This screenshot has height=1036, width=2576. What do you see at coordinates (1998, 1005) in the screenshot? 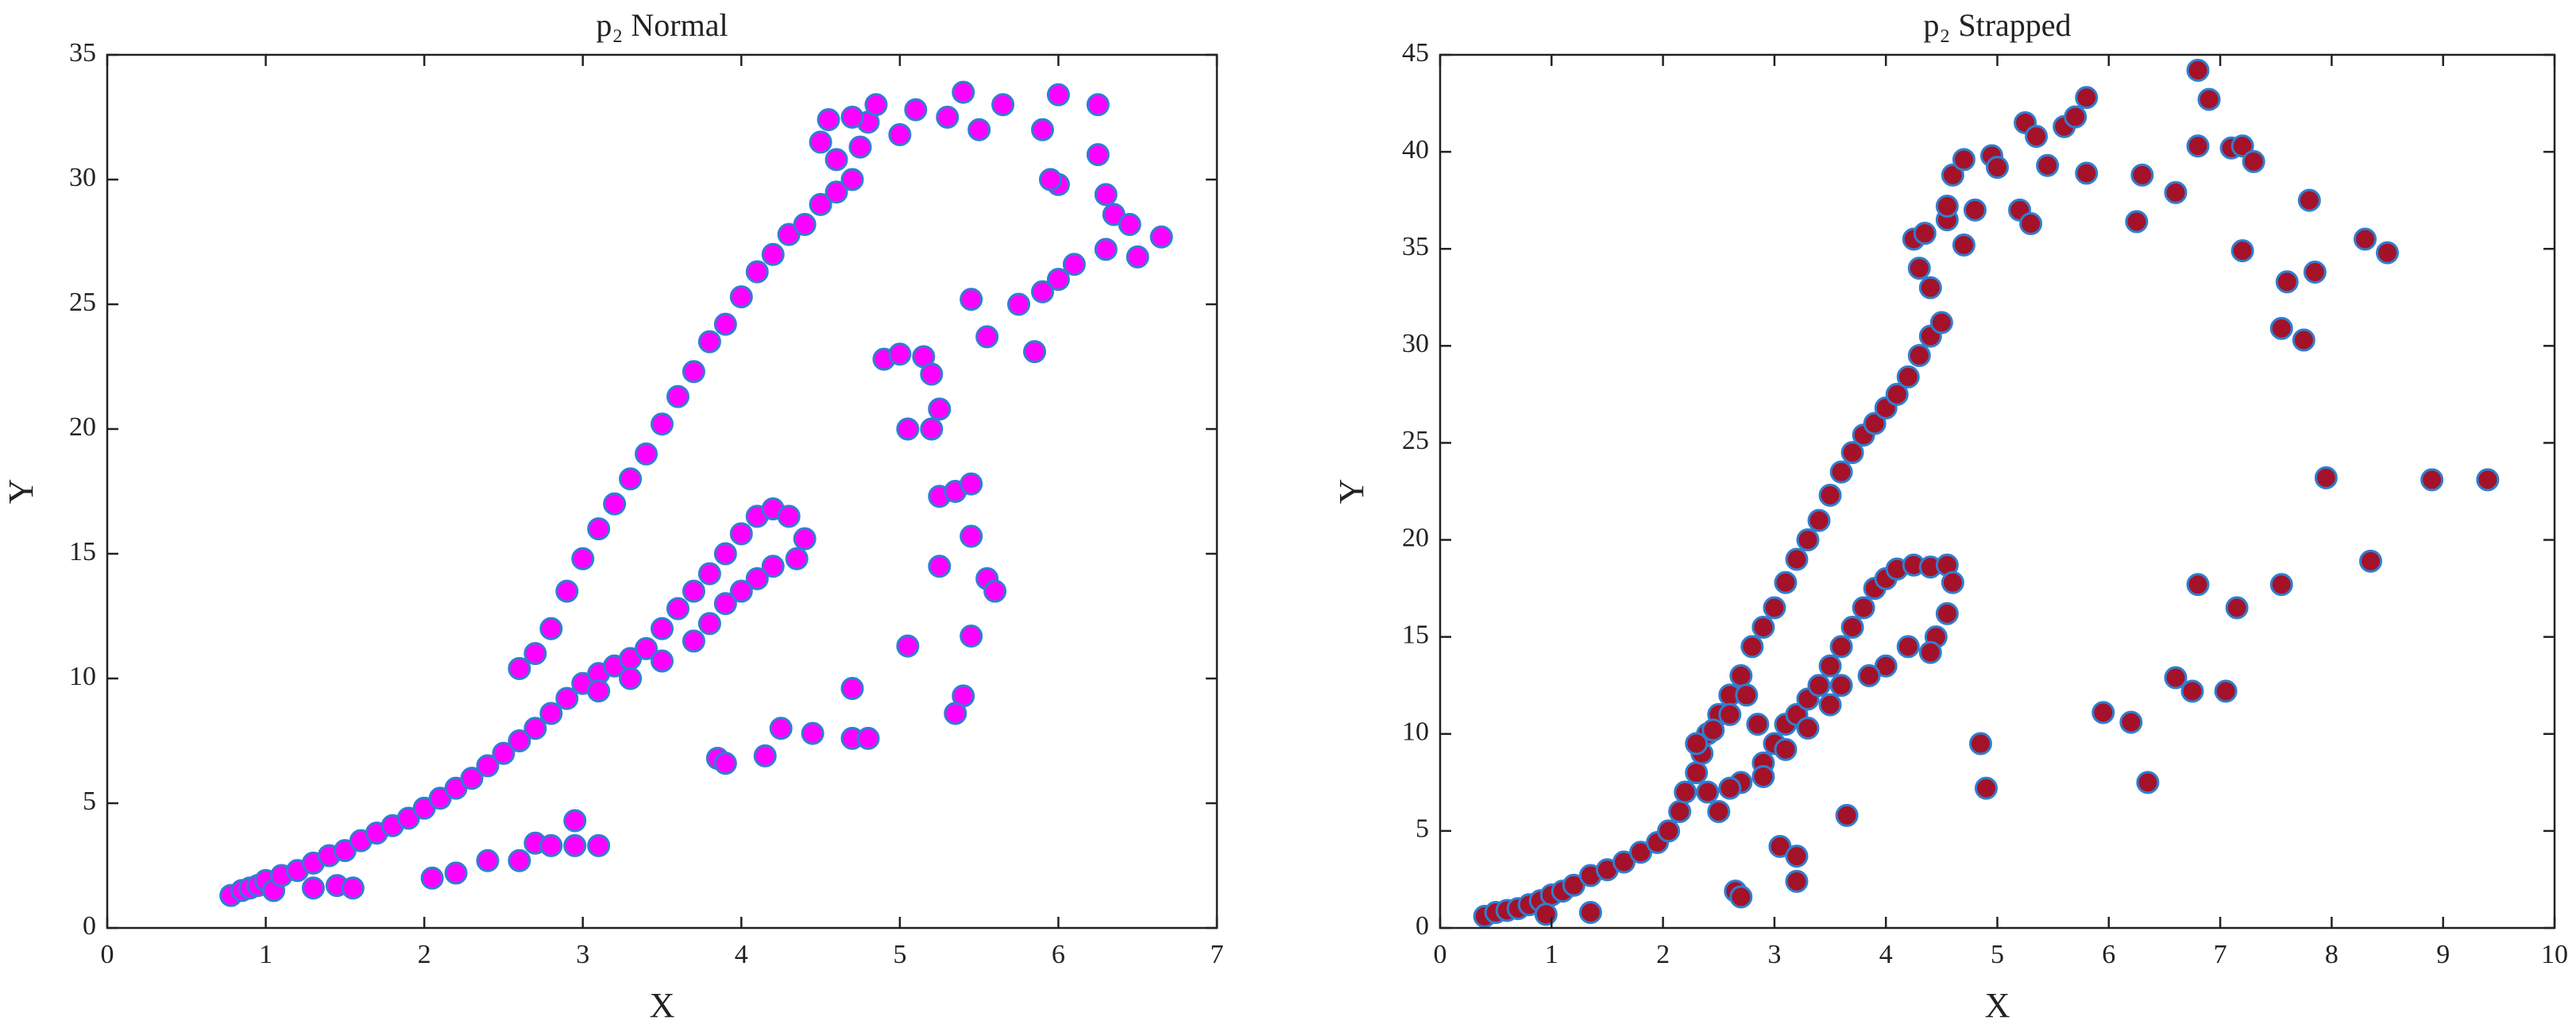
I see `x-axis-label: X` at bounding box center [1998, 1005].